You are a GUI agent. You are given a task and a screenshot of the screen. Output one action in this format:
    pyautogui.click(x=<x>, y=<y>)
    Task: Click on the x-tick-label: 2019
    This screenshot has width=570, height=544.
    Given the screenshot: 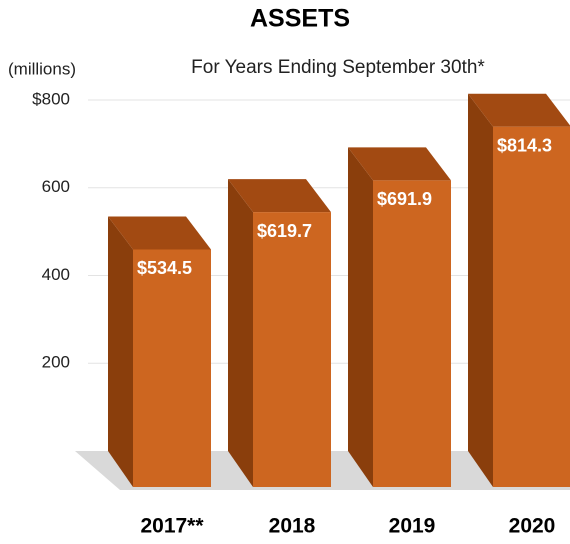 What is the action you would take?
    pyautogui.click(x=412, y=526)
    